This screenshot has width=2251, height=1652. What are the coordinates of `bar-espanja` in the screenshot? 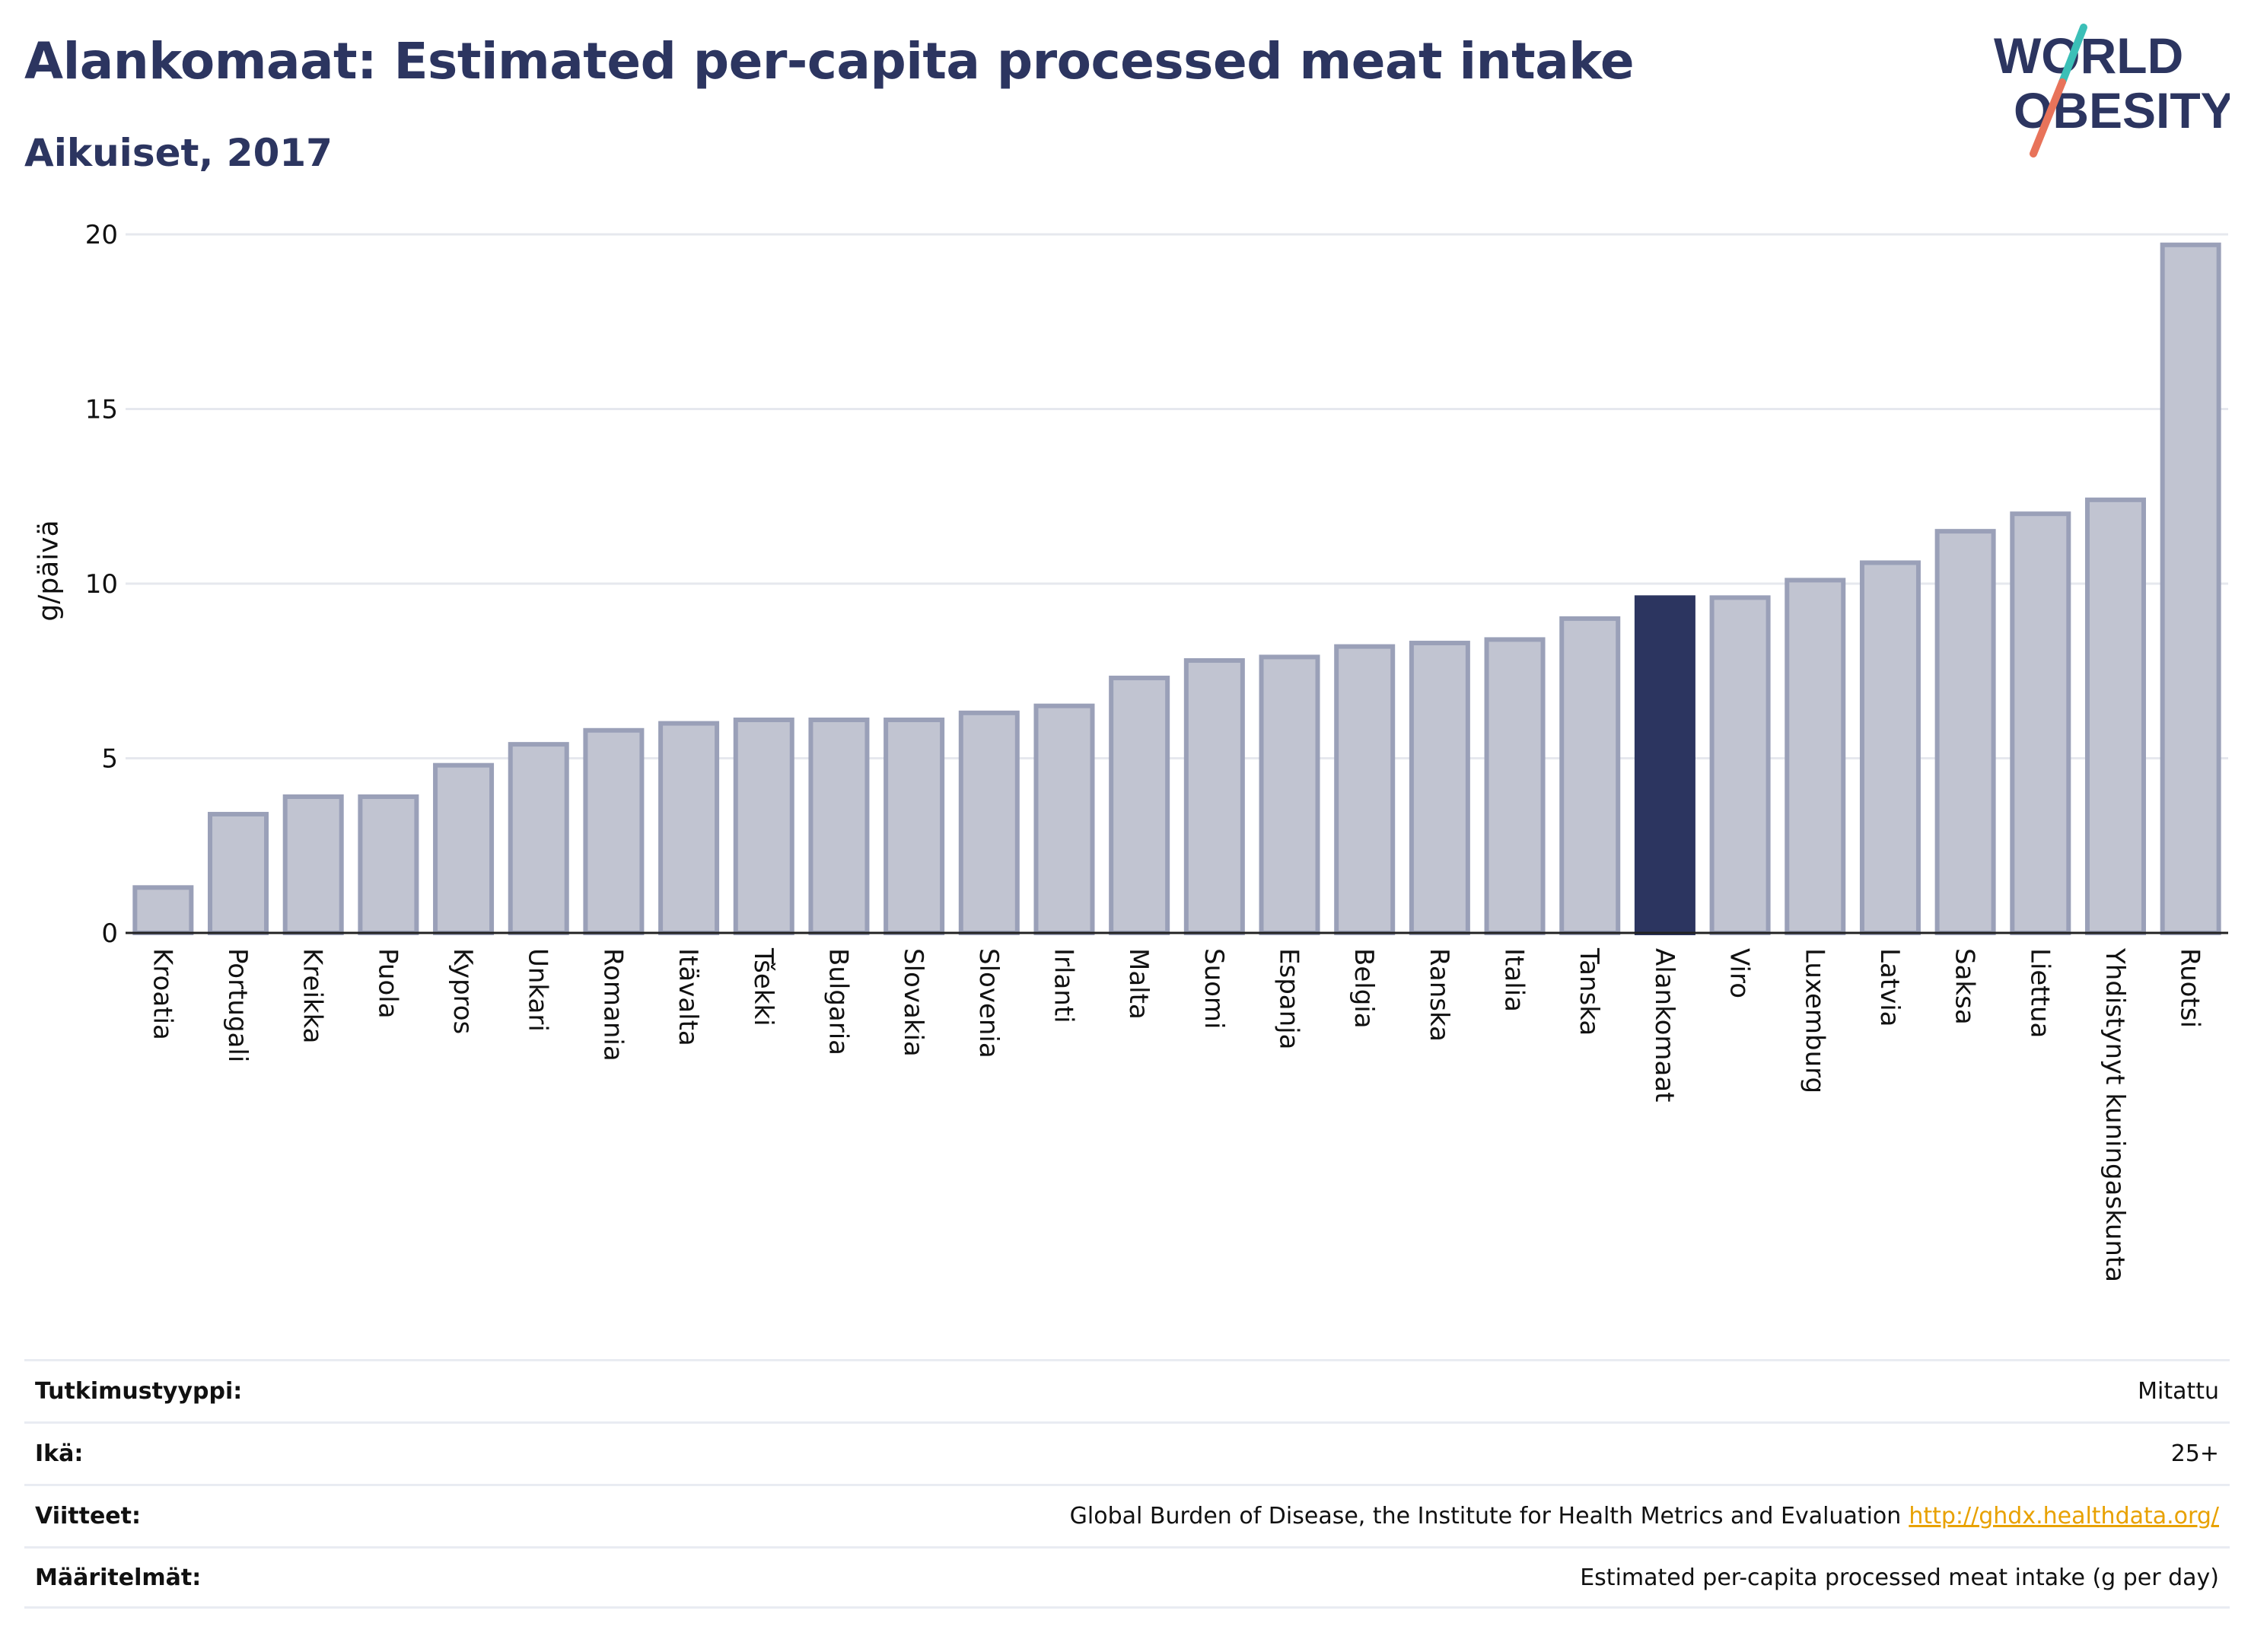 It's located at (1289, 794).